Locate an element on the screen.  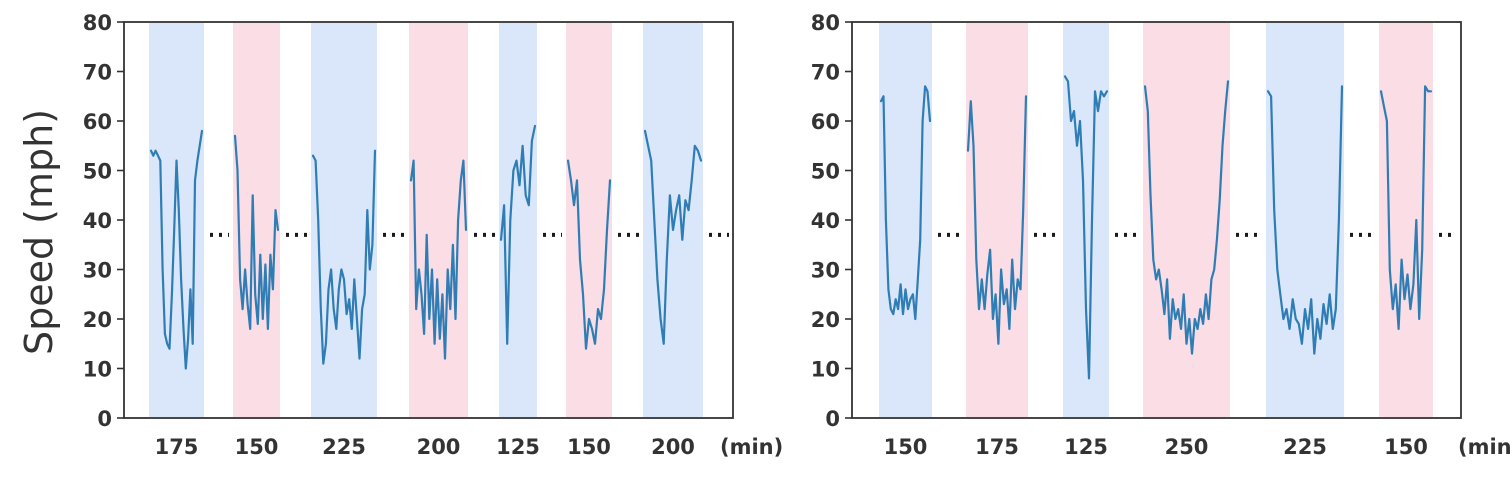
right-x-tick-2: 175 is located at coordinates (997, 447).